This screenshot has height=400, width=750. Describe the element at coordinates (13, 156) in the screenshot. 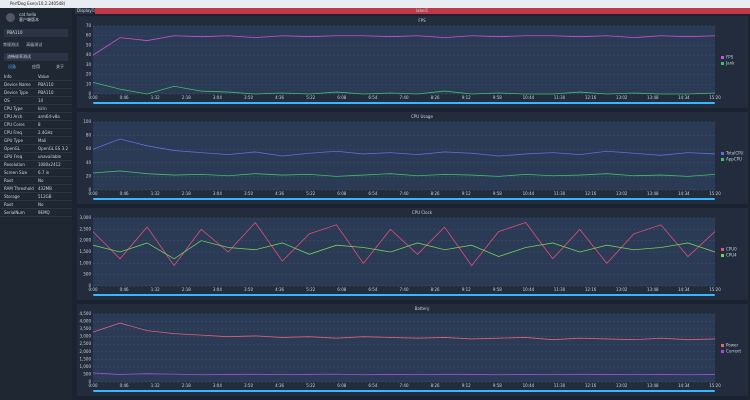

I see `info-key: GPU Freq` at that location.